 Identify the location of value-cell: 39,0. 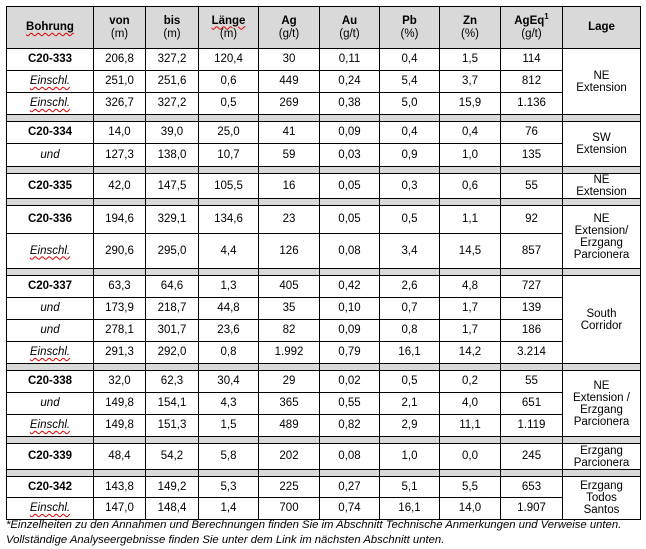
(172, 132).